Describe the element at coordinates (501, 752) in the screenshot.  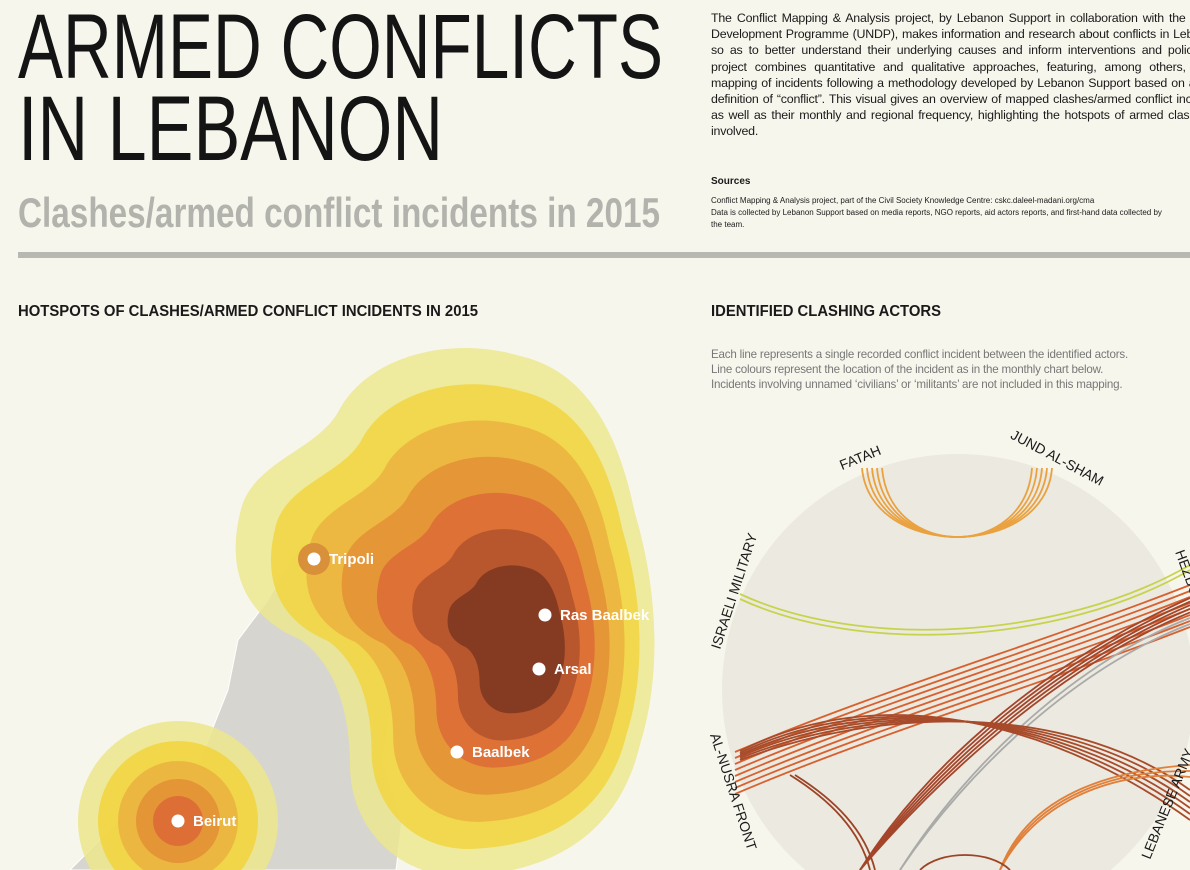
I see `place-label: Baalbek` at that location.